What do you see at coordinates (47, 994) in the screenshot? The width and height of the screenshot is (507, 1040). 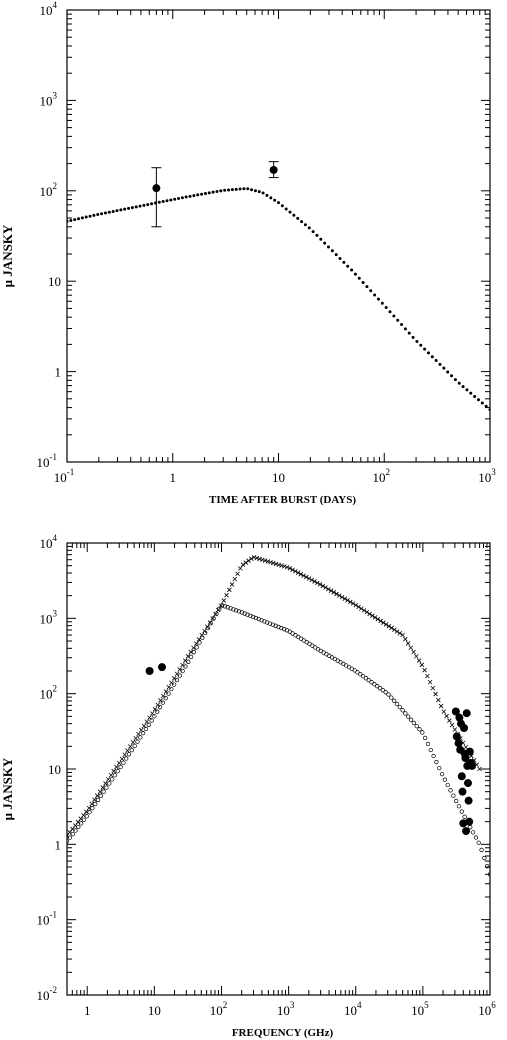 I see `y-tick-label: 10⁻²` at bounding box center [47, 994].